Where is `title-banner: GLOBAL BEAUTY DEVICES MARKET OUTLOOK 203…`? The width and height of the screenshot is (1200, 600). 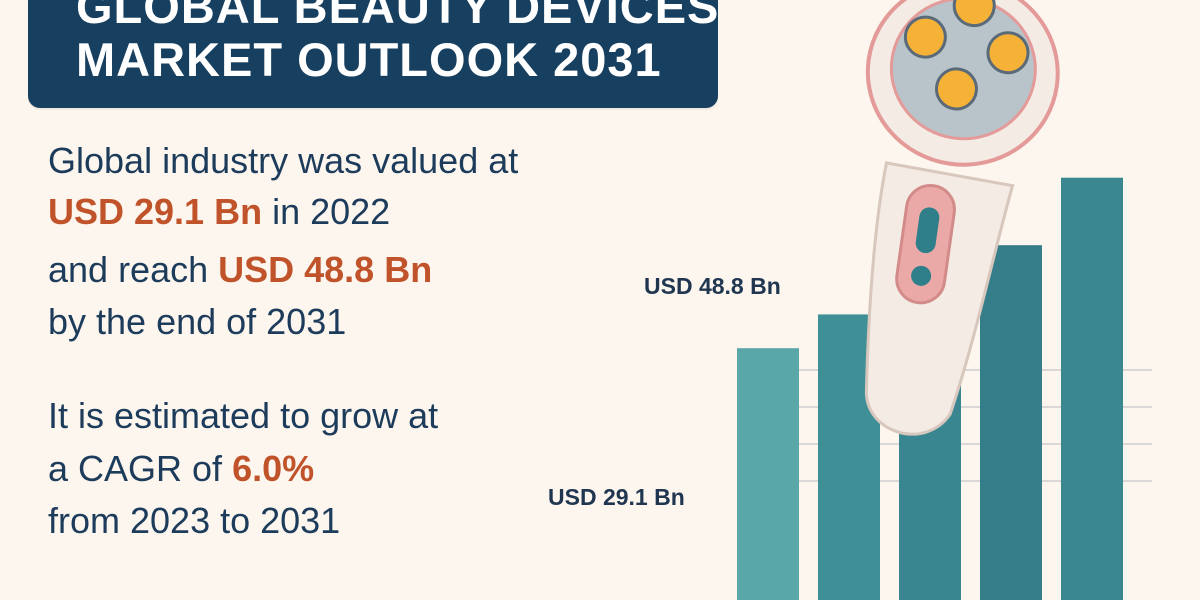 title-banner: GLOBAL BEAUTY DEVICES MARKET OUTLOOK 203… is located at coordinates (373, 54).